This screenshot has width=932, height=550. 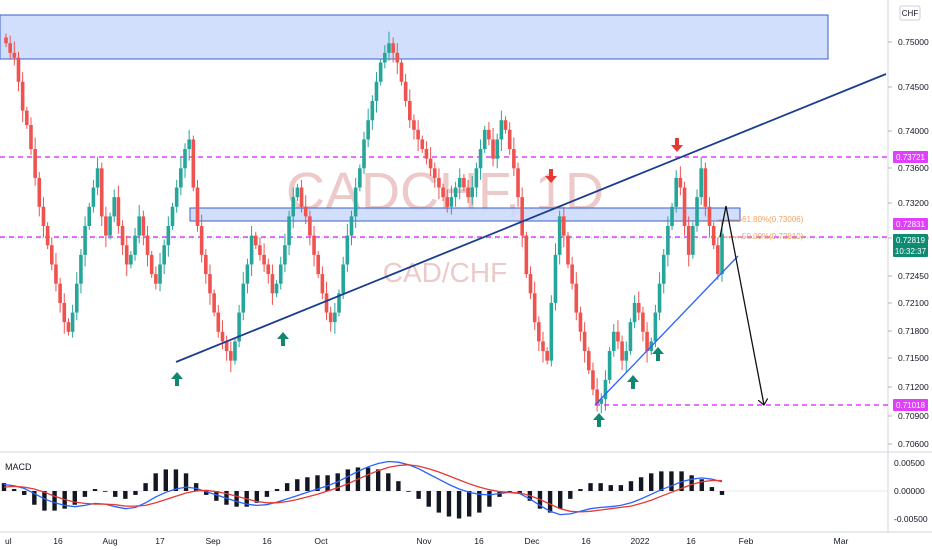 I want to click on macd-pane, so click(x=444, y=492).